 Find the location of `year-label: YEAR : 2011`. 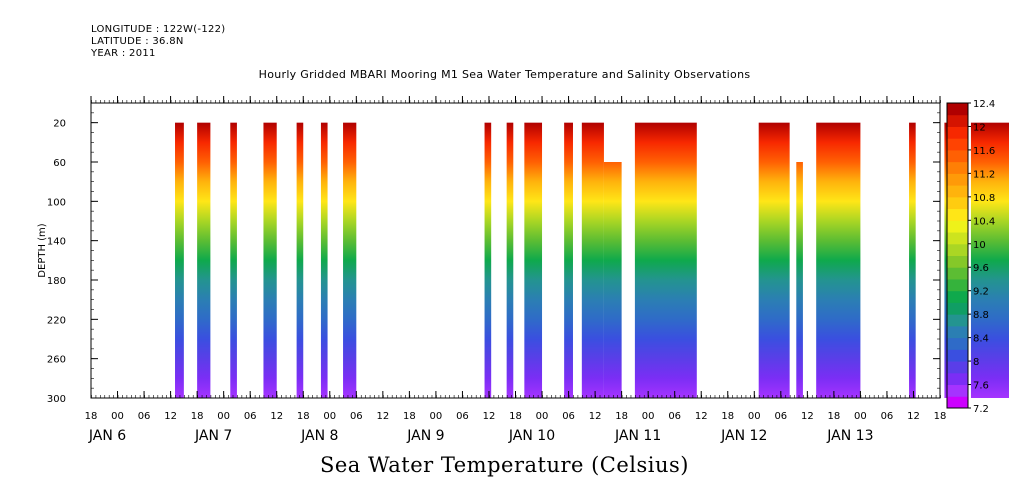

year-label: YEAR : 2011 is located at coordinates (123, 53).